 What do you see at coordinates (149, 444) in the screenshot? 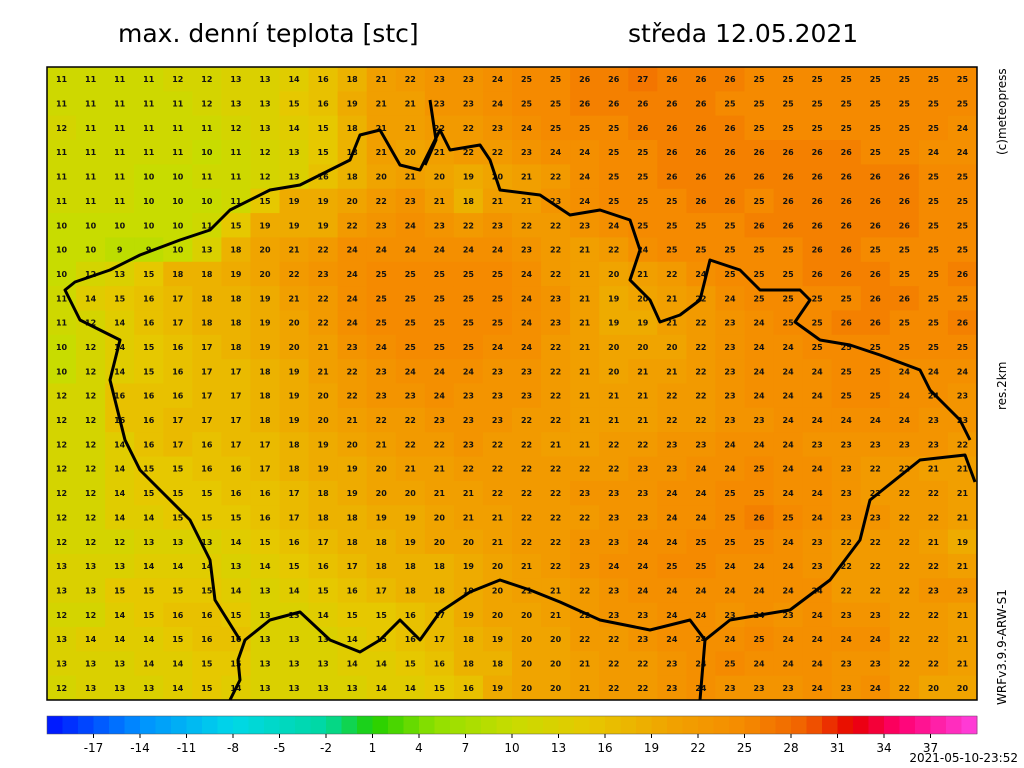
I see `cell-value: 16` at bounding box center [149, 444].